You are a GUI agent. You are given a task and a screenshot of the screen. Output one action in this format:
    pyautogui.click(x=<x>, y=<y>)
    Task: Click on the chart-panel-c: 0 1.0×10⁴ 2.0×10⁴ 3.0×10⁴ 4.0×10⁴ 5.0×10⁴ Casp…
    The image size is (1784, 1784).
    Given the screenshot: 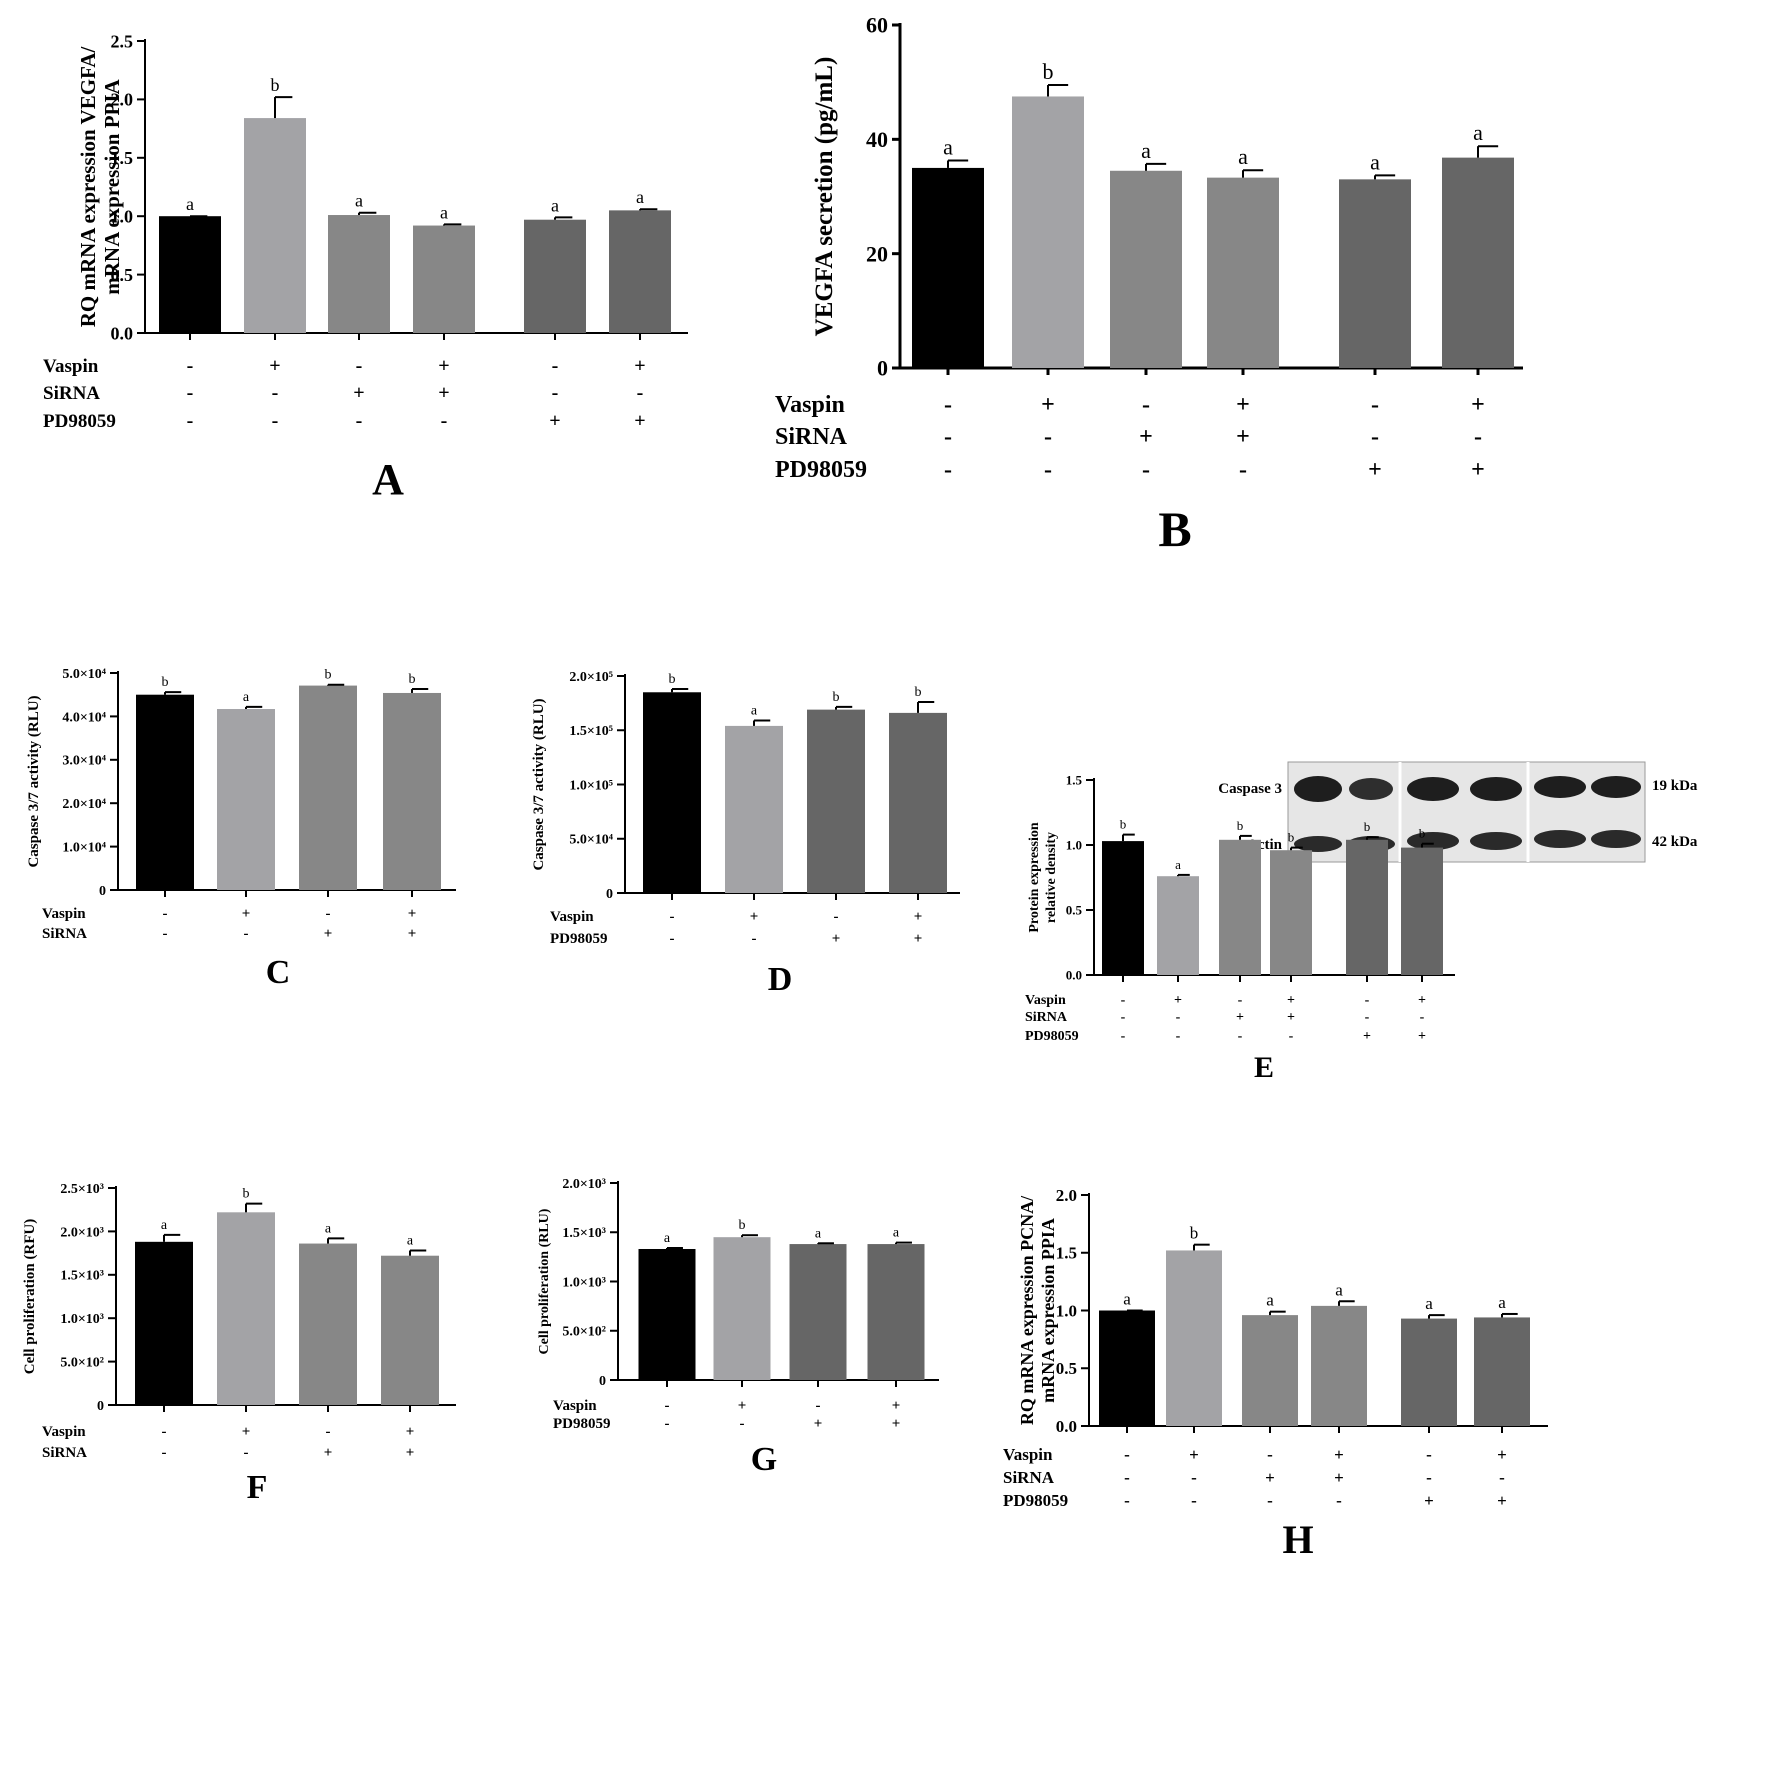 What is the action you would take?
    pyautogui.click(x=241, y=829)
    